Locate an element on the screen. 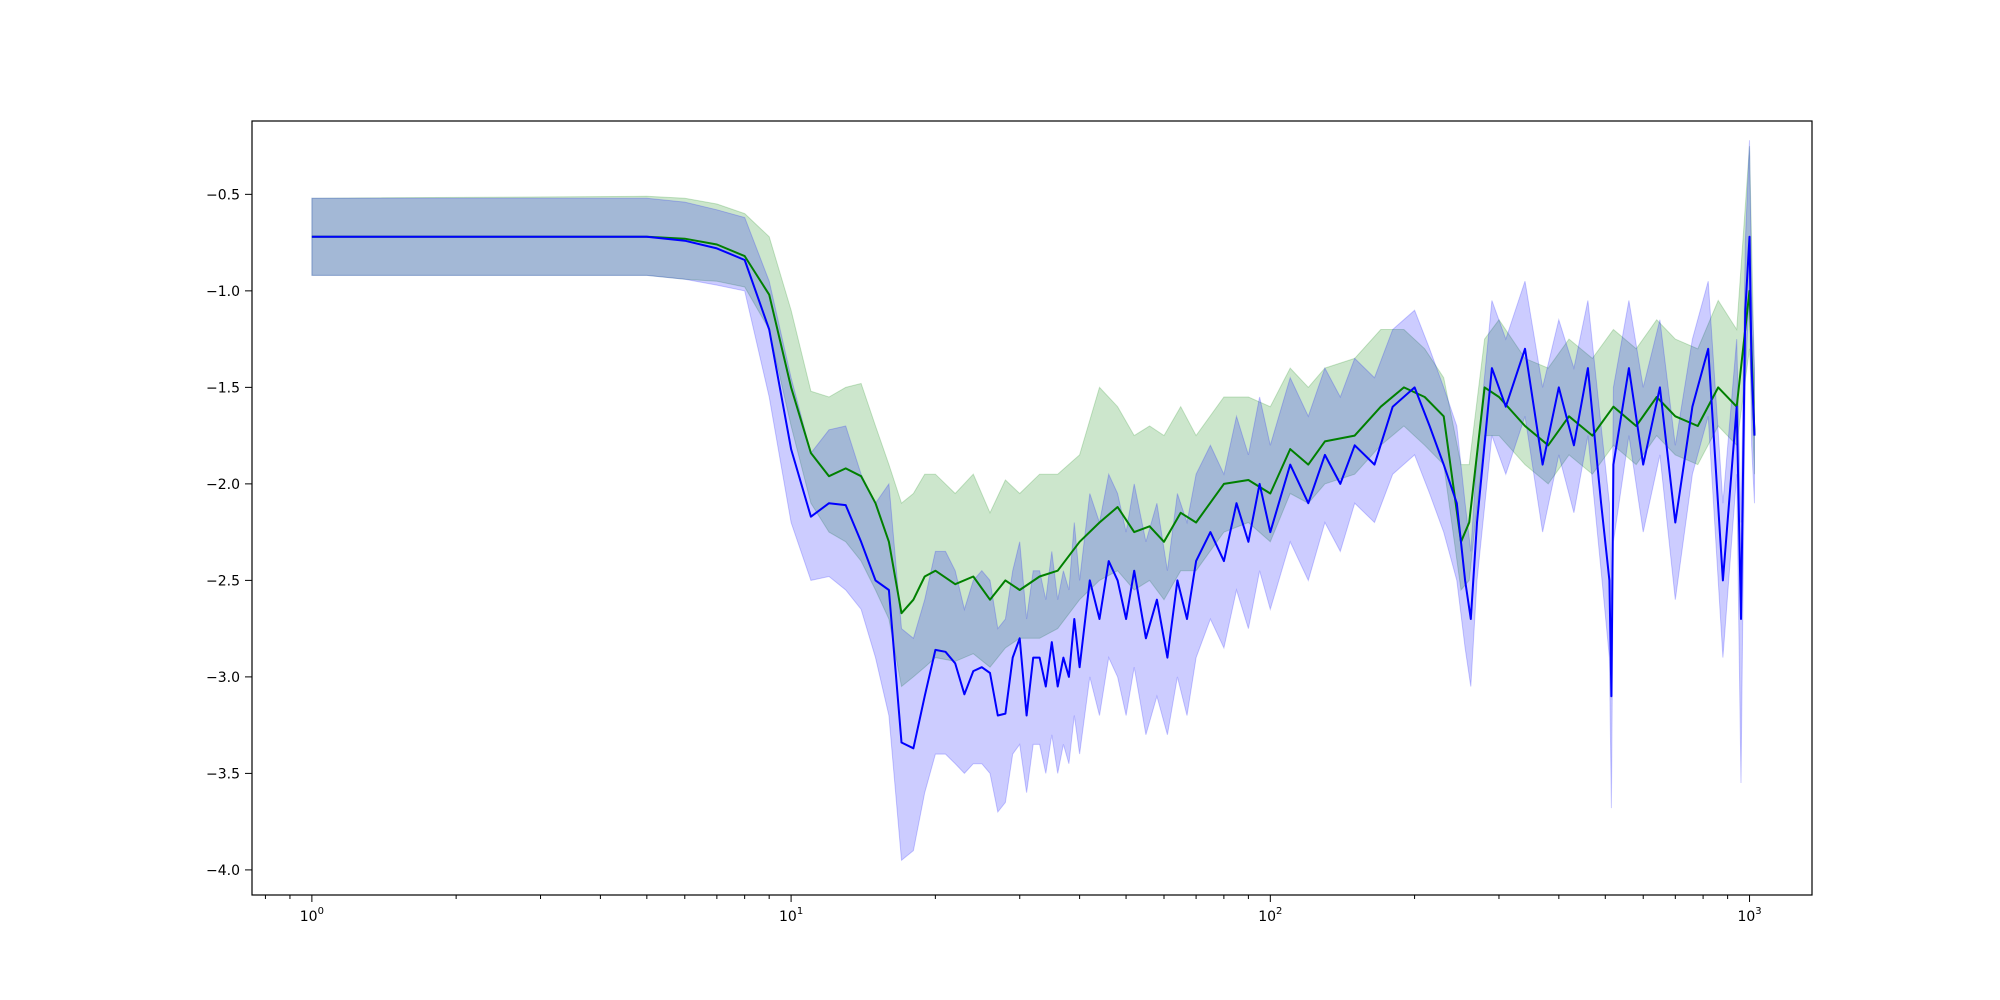  x-tick-label: 10⁰ is located at coordinates (312, 915).